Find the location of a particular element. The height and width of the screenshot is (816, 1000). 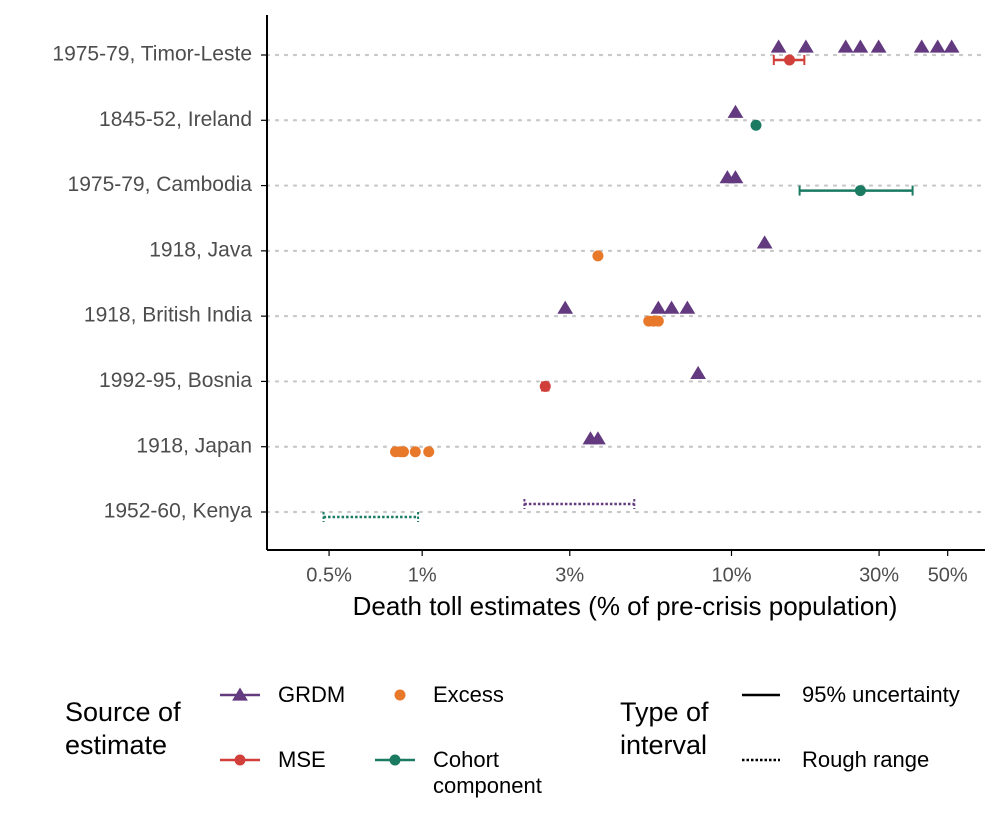

x-tick-label: 50% is located at coordinates (948, 575).